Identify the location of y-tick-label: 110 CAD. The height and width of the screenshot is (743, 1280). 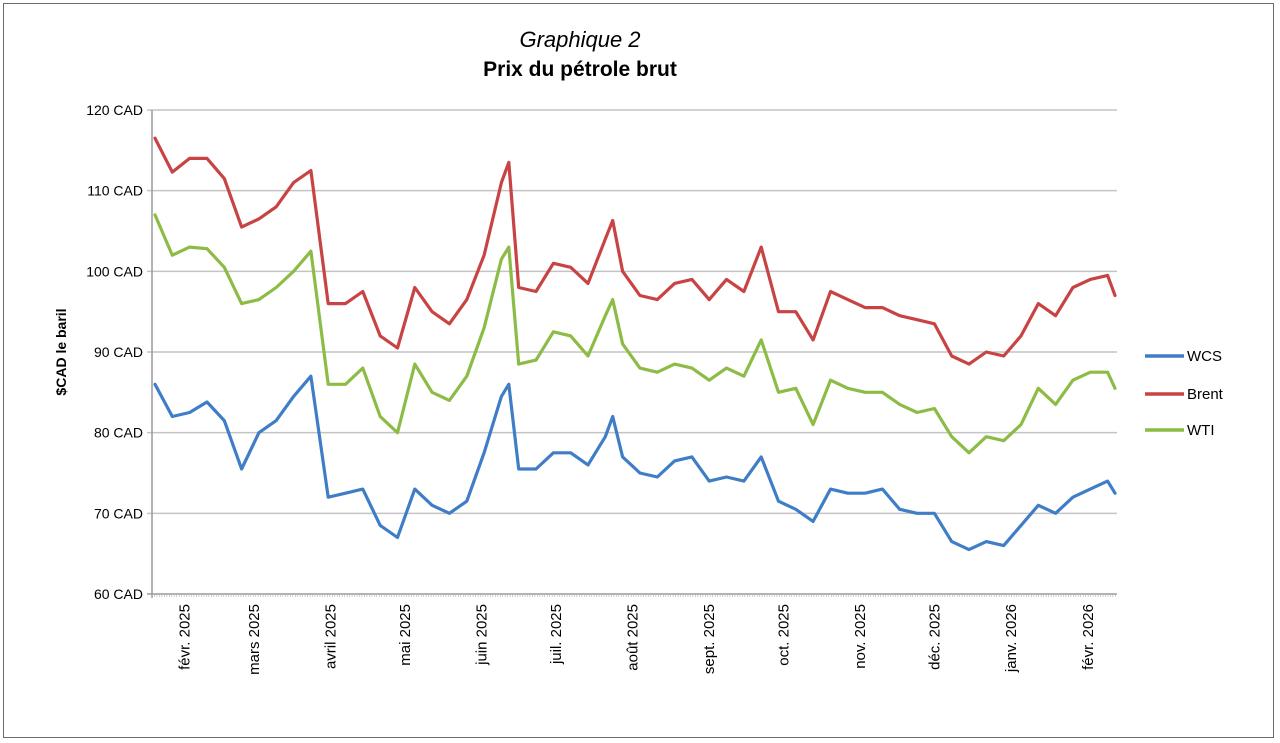
(115, 191).